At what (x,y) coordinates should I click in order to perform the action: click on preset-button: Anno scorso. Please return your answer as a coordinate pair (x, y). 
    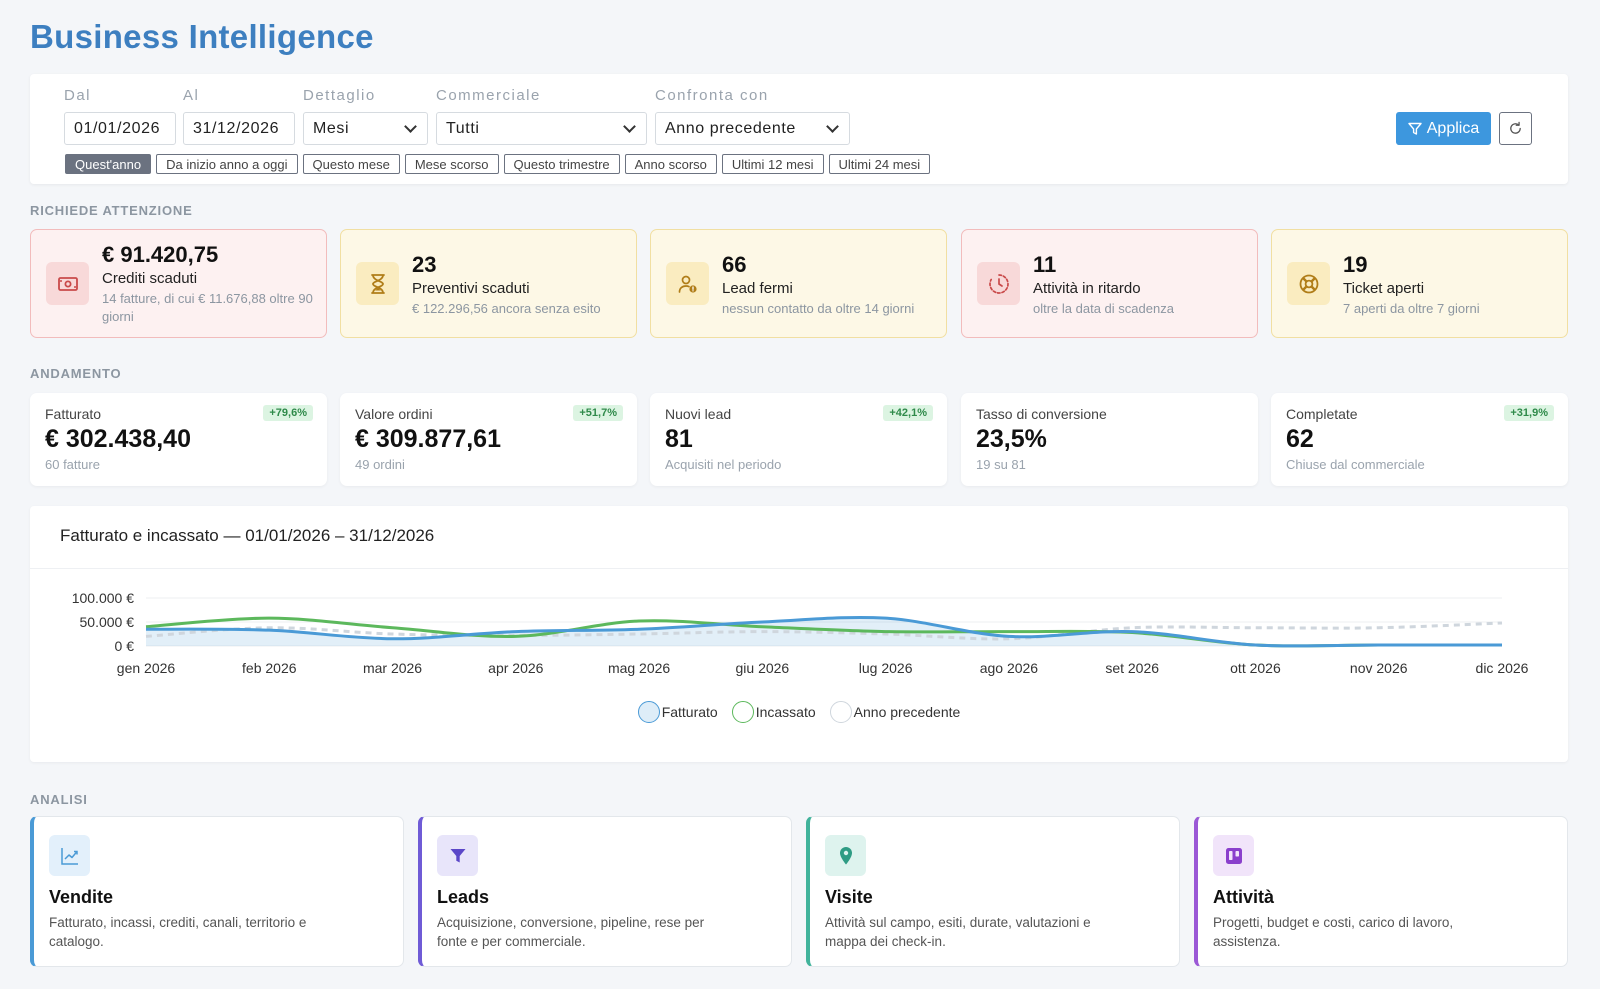
    Looking at the image, I should click on (670, 164).